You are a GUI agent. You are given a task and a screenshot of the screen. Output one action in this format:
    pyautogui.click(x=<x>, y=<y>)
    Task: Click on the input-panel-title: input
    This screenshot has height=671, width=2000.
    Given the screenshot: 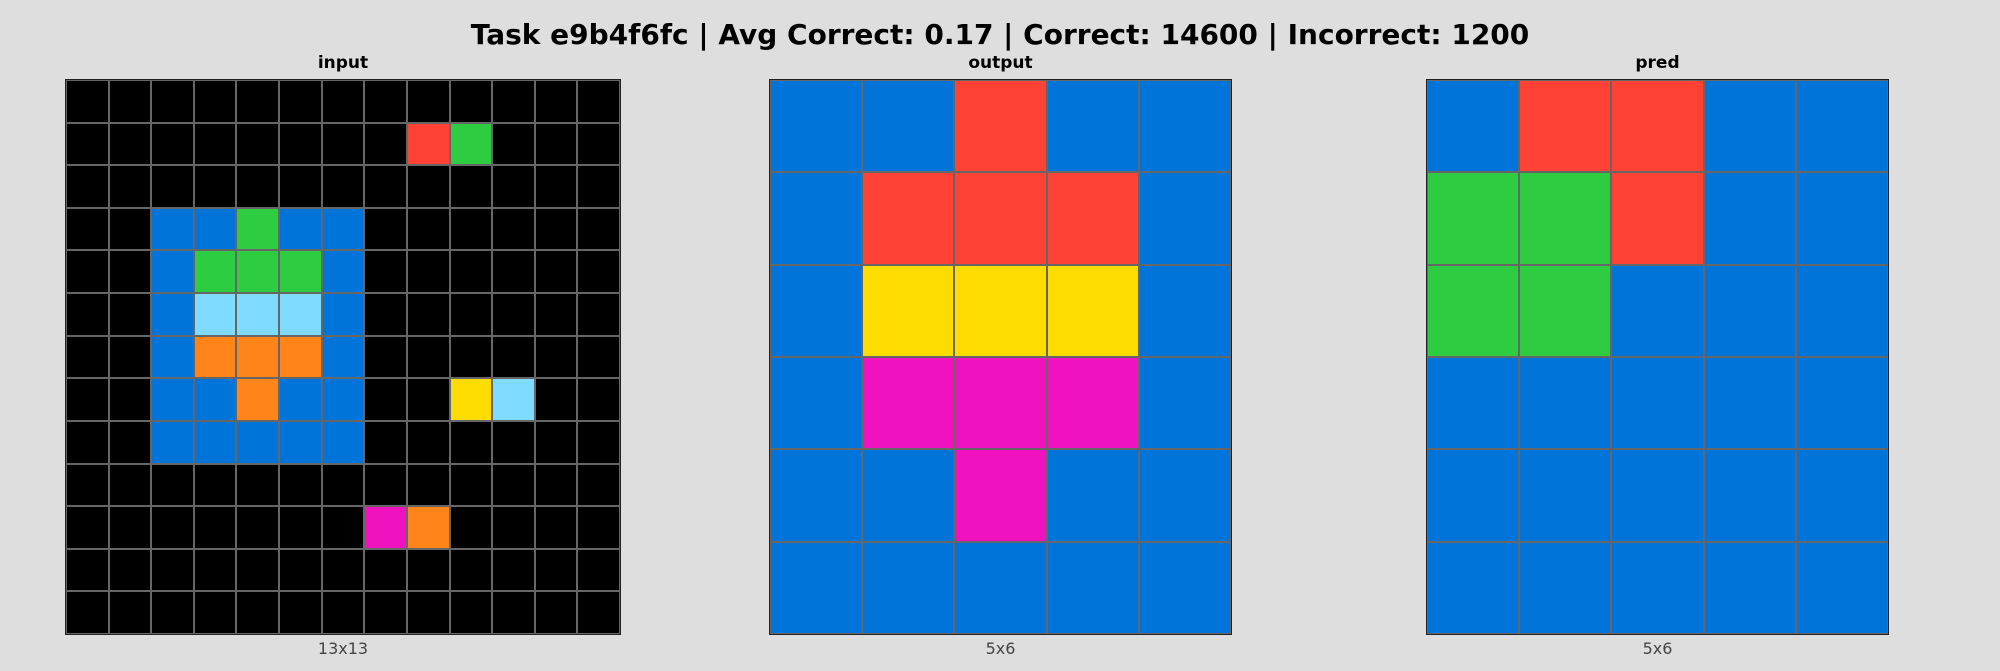 What is the action you would take?
    pyautogui.click(x=343, y=63)
    